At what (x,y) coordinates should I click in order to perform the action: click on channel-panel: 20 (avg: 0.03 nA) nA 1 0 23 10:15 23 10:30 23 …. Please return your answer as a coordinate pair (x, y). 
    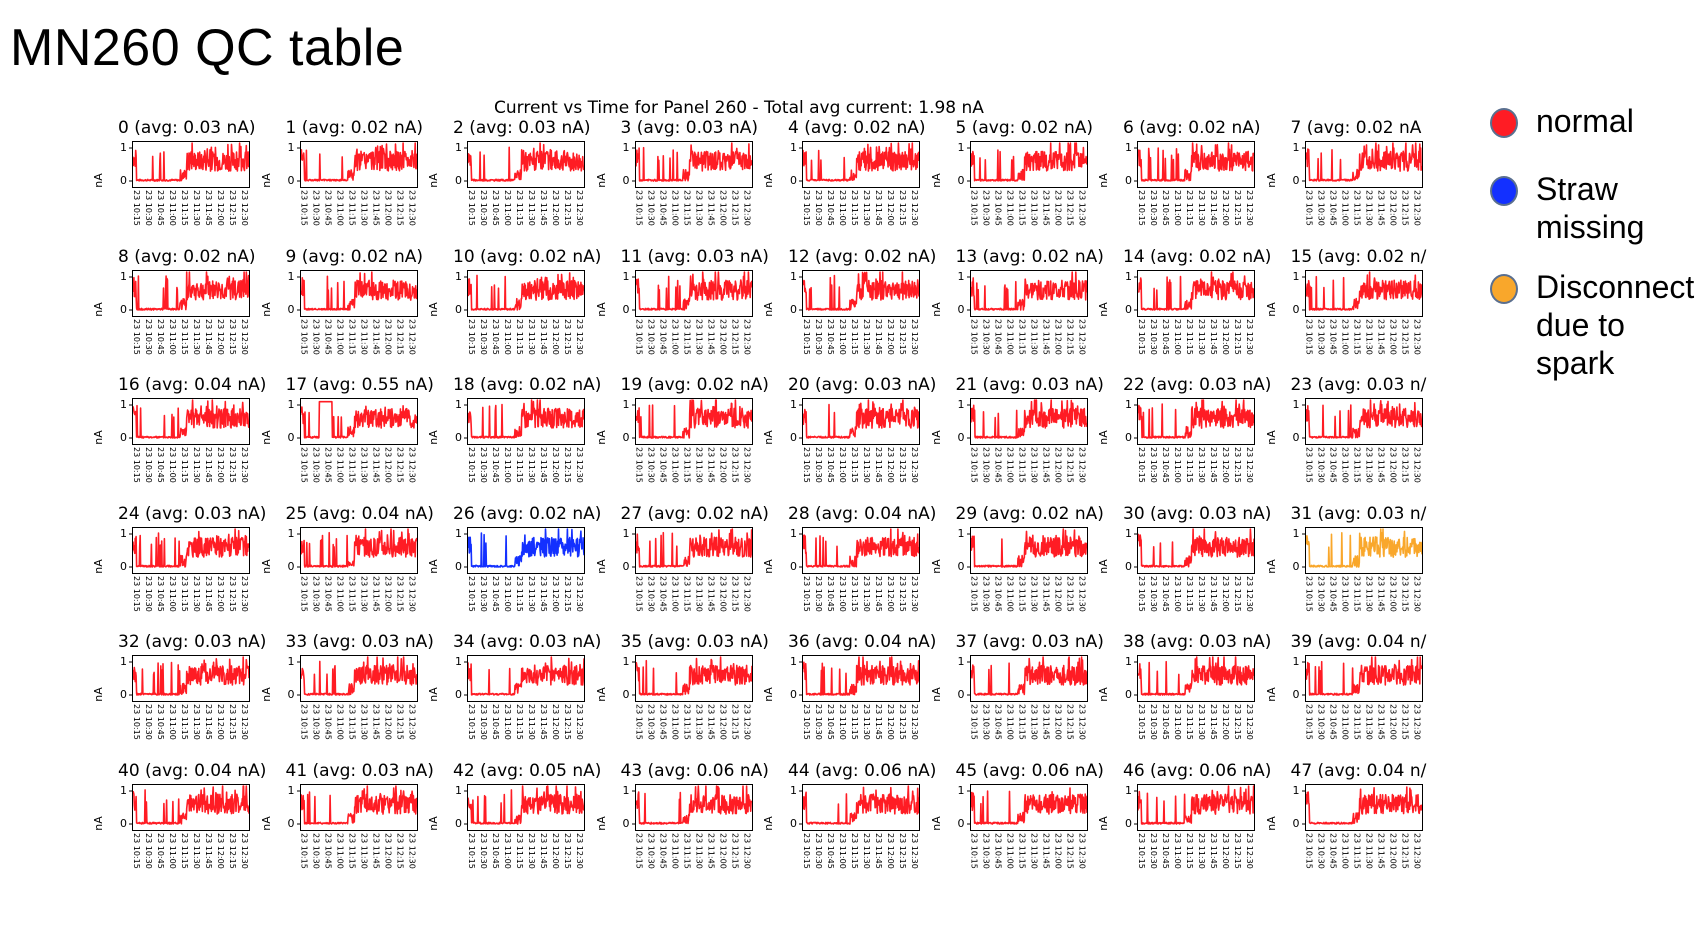
    Looking at the image, I should click on (852, 439).